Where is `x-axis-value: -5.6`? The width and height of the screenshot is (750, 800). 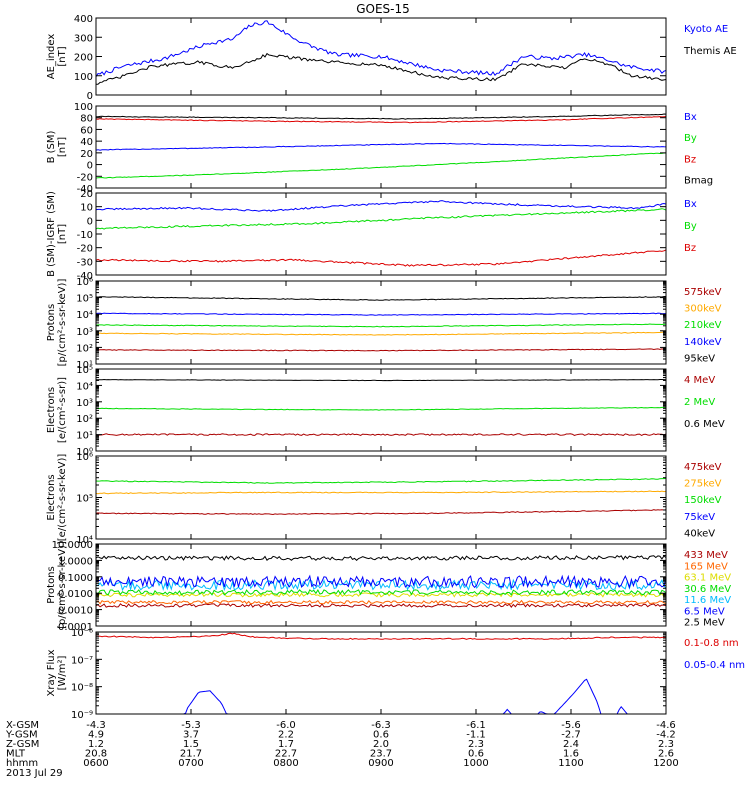
x-axis-value: -5.6 is located at coordinates (571, 725).